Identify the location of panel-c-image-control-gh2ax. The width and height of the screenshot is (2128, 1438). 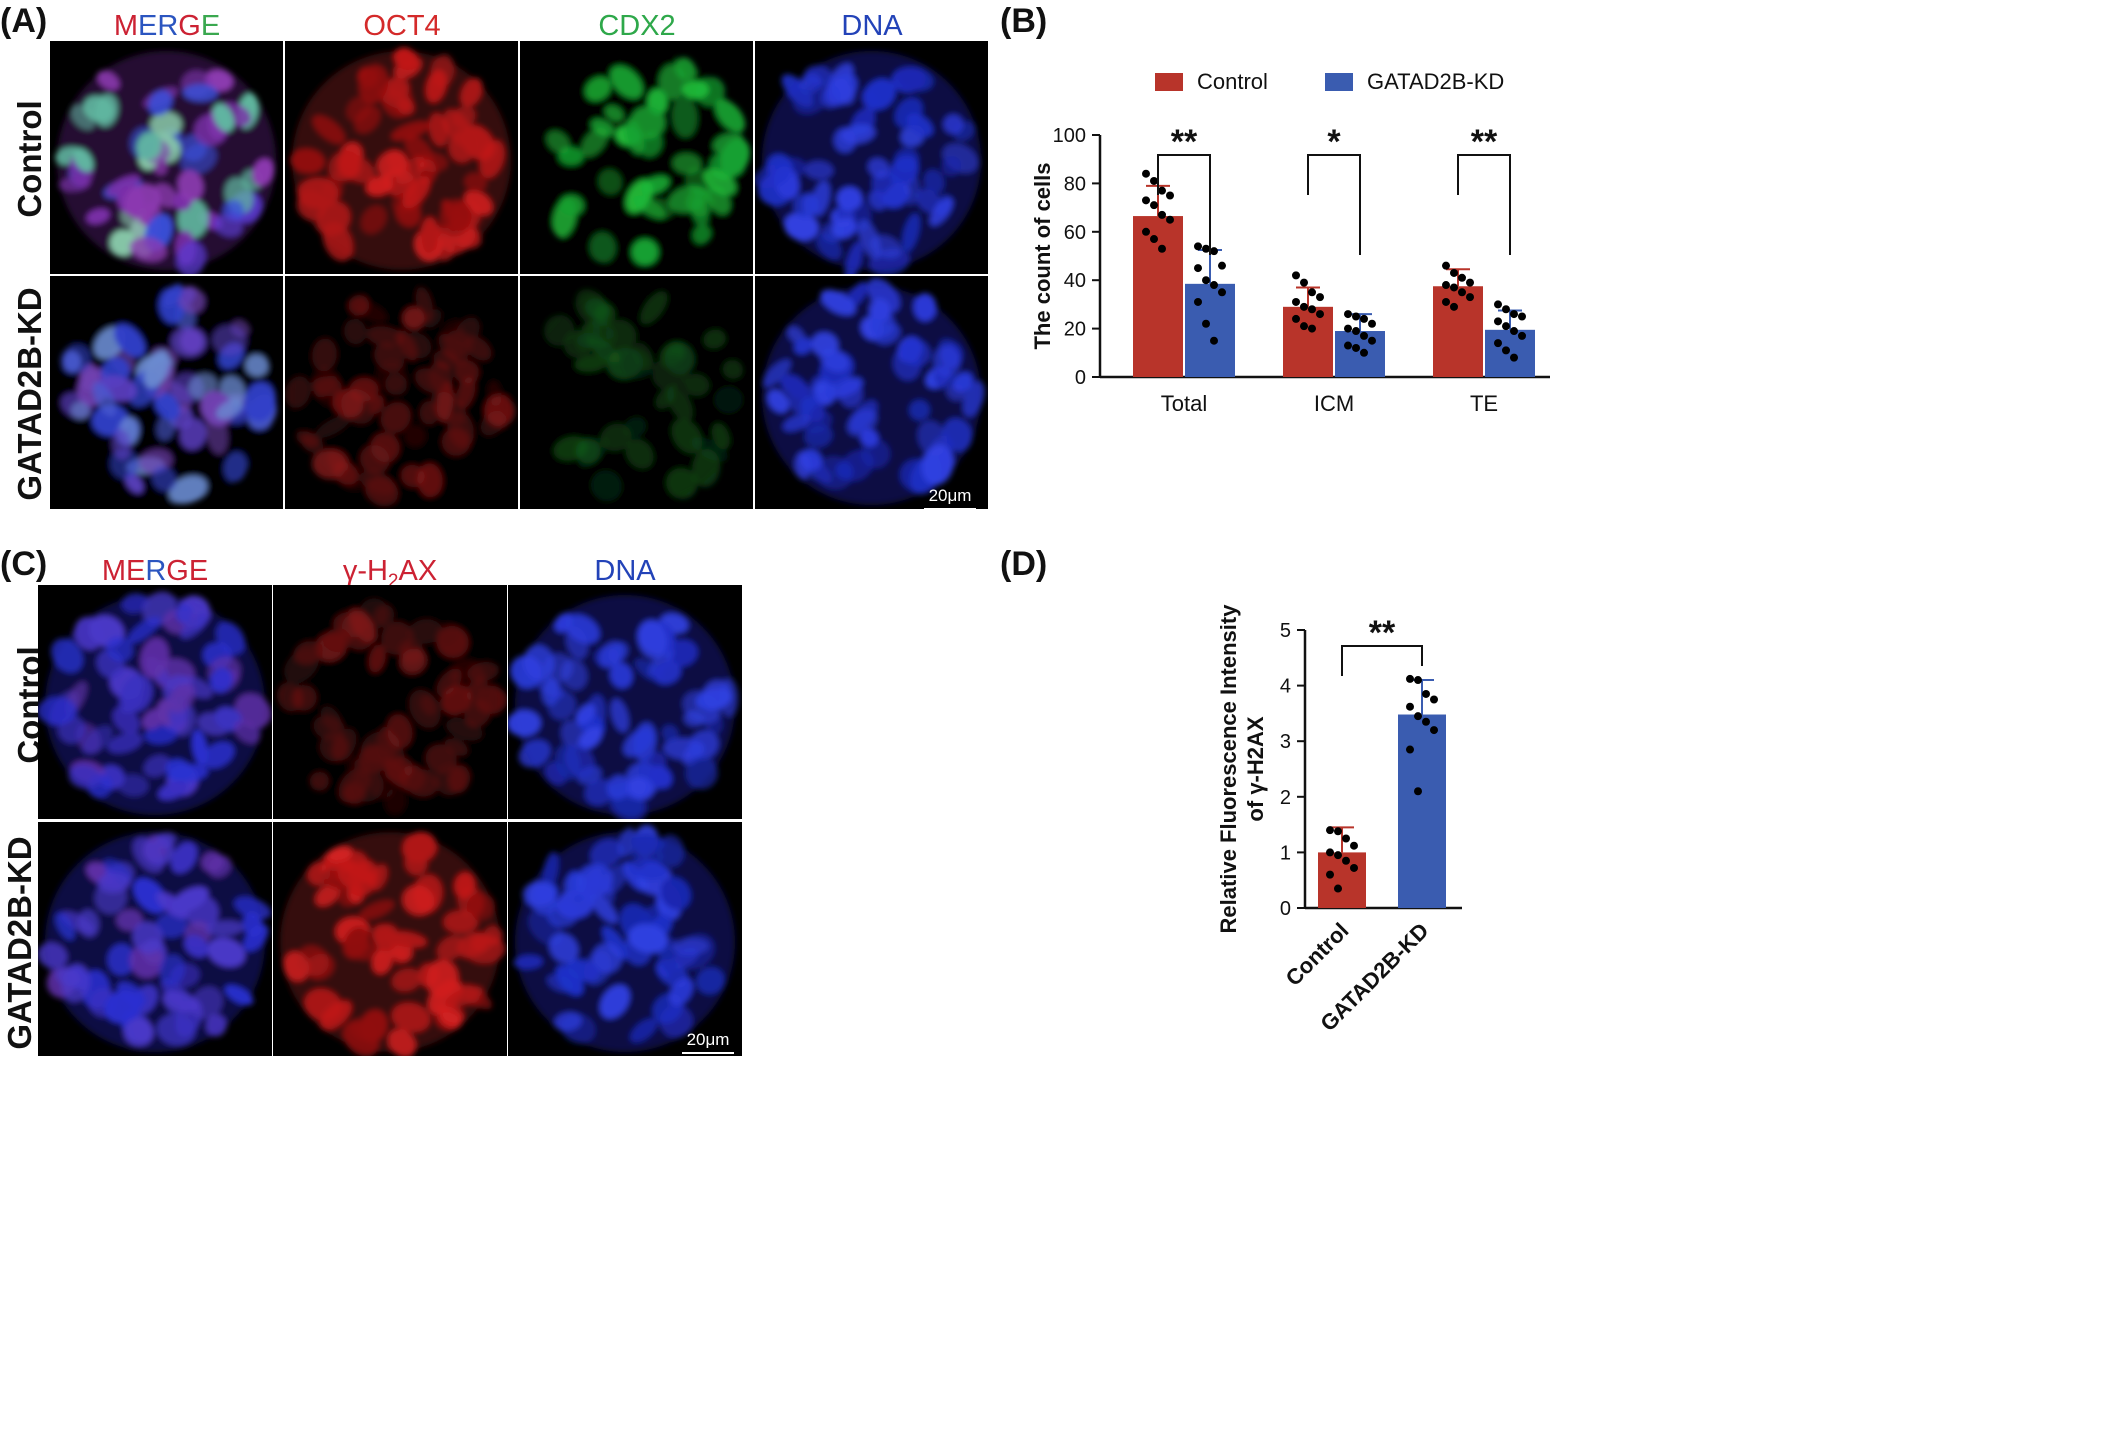
(390, 702).